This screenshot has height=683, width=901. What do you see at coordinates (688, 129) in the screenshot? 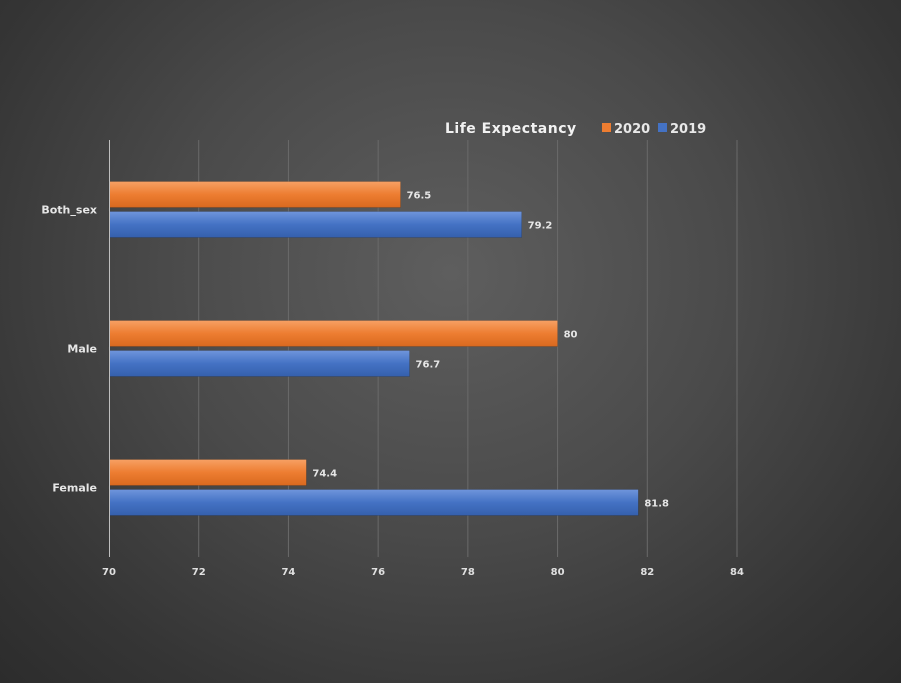
I see `legend-label-2019: 2019` at bounding box center [688, 129].